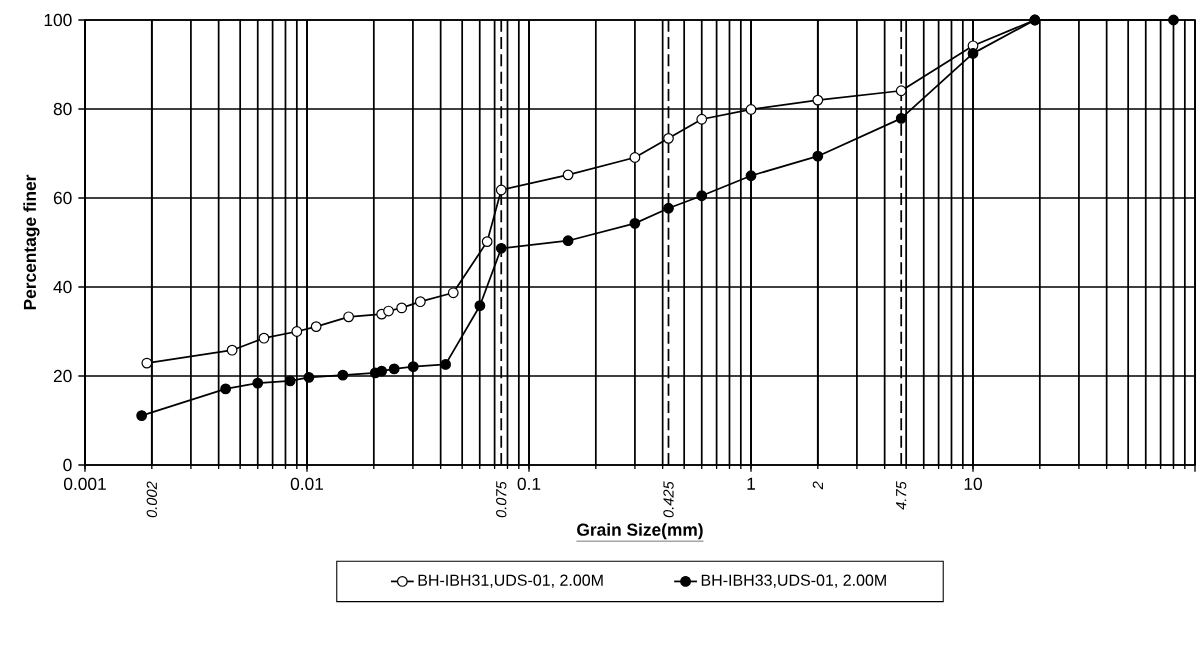 The width and height of the screenshot is (1197, 647). What do you see at coordinates (31, 242) in the screenshot?
I see `y-axis-title: Percentage finer` at bounding box center [31, 242].